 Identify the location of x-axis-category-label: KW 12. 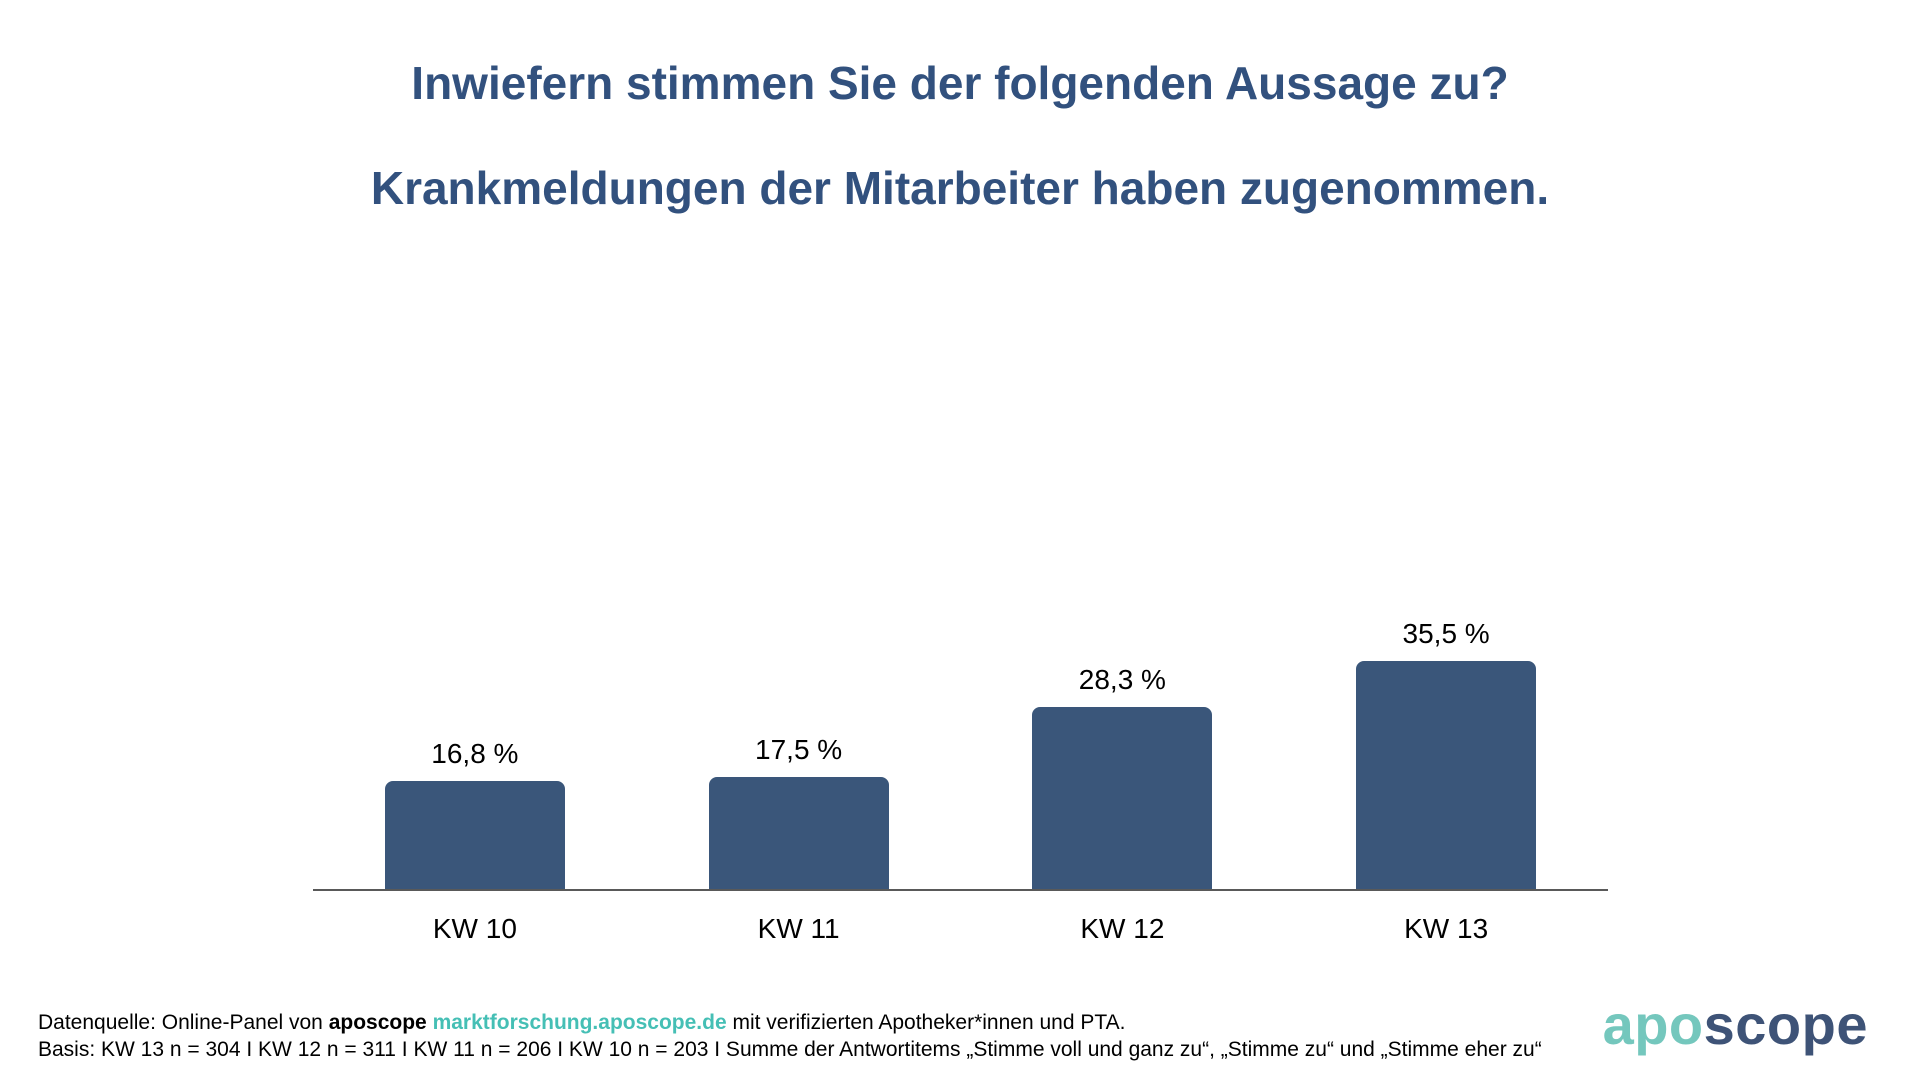
(1122, 928).